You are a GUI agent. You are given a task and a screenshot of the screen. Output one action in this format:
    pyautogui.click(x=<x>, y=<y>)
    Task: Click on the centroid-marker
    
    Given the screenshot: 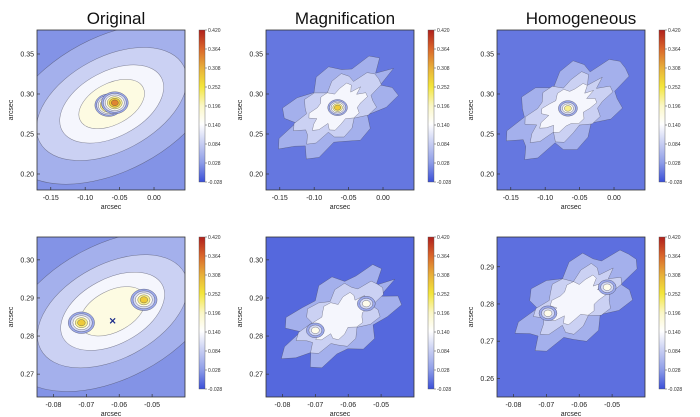 What is the action you would take?
    pyautogui.click(x=112, y=320)
    